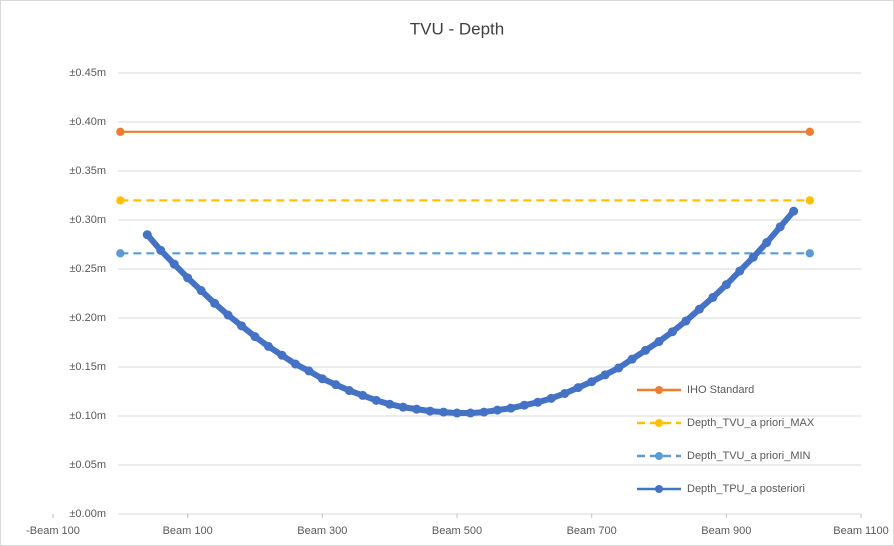 This screenshot has width=894, height=546. Describe the element at coordinates (720, 390) in the screenshot. I see `legend-label: IHO Standard` at that location.